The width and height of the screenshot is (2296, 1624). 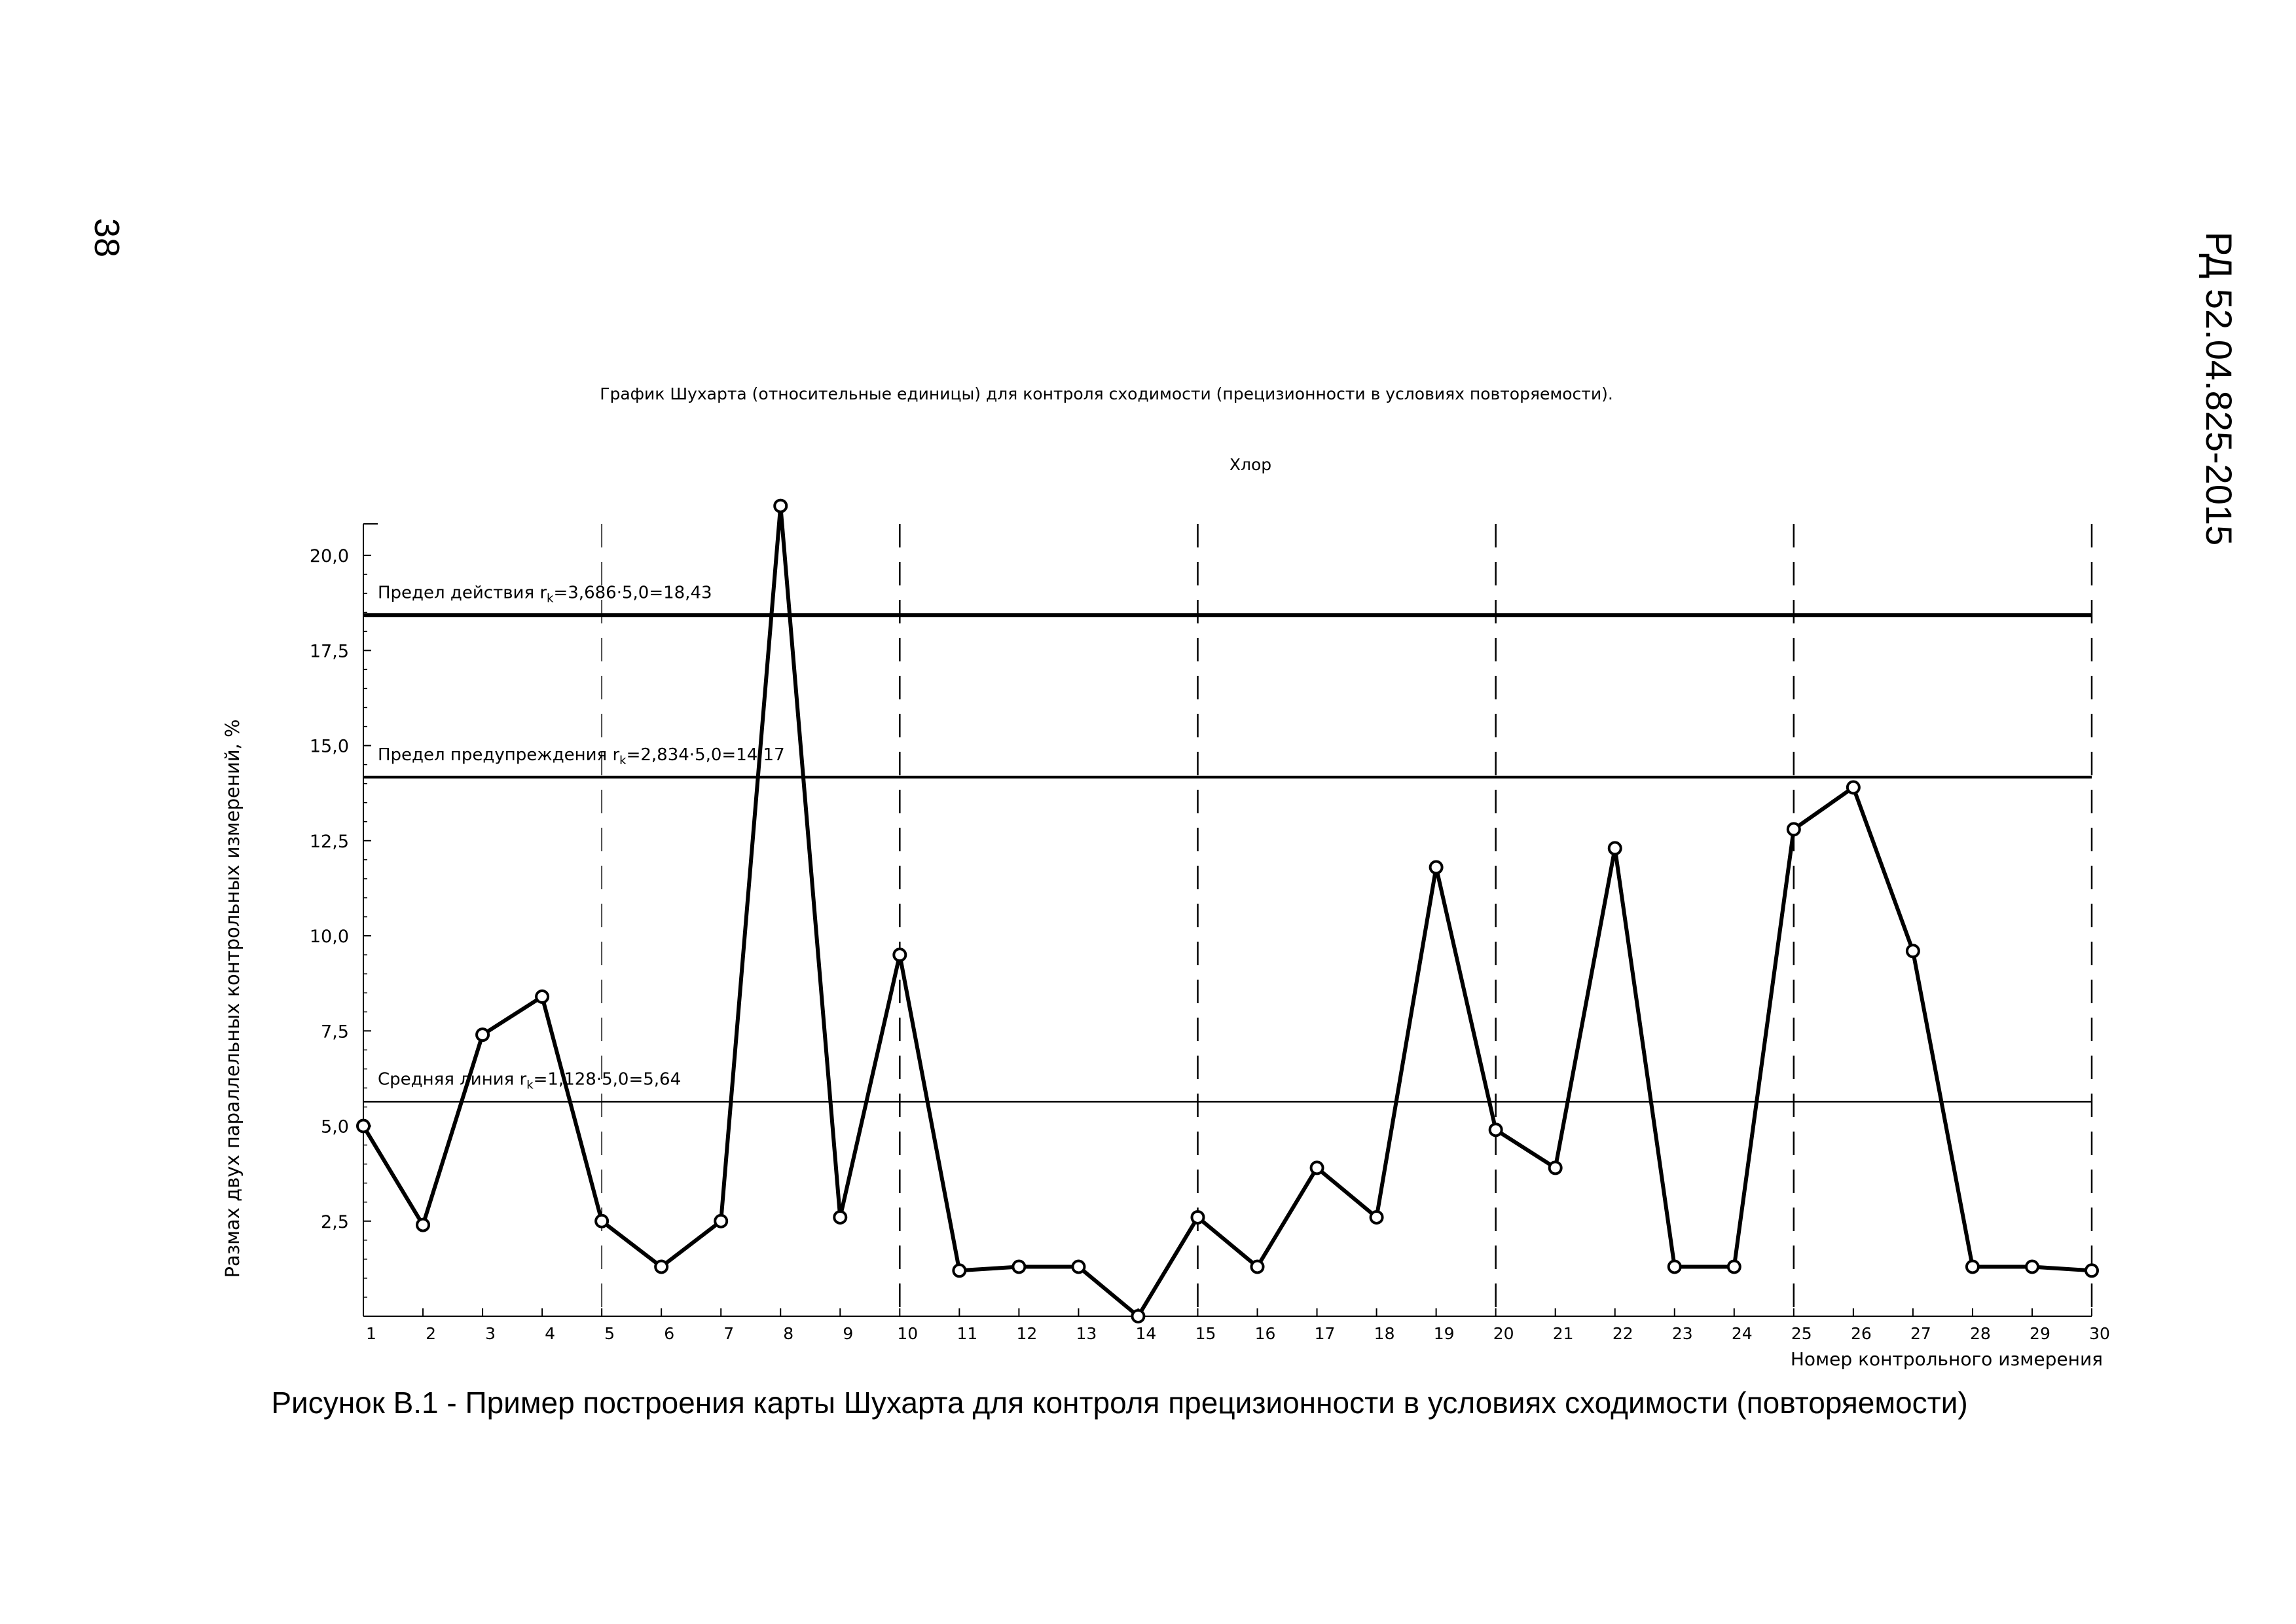 I want to click on y-tick-label: 5,0, so click(x=335, y=1127).